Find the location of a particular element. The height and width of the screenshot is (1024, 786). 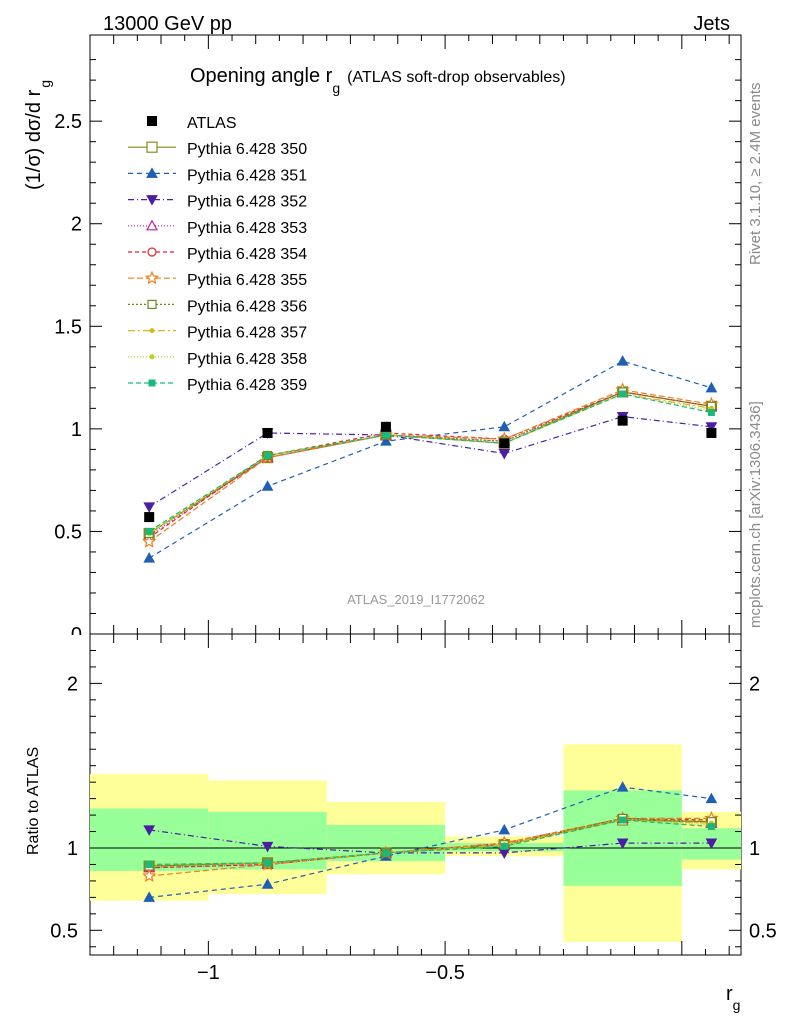

main-y-axis-label-subscript: g is located at coordinates (45, 84).